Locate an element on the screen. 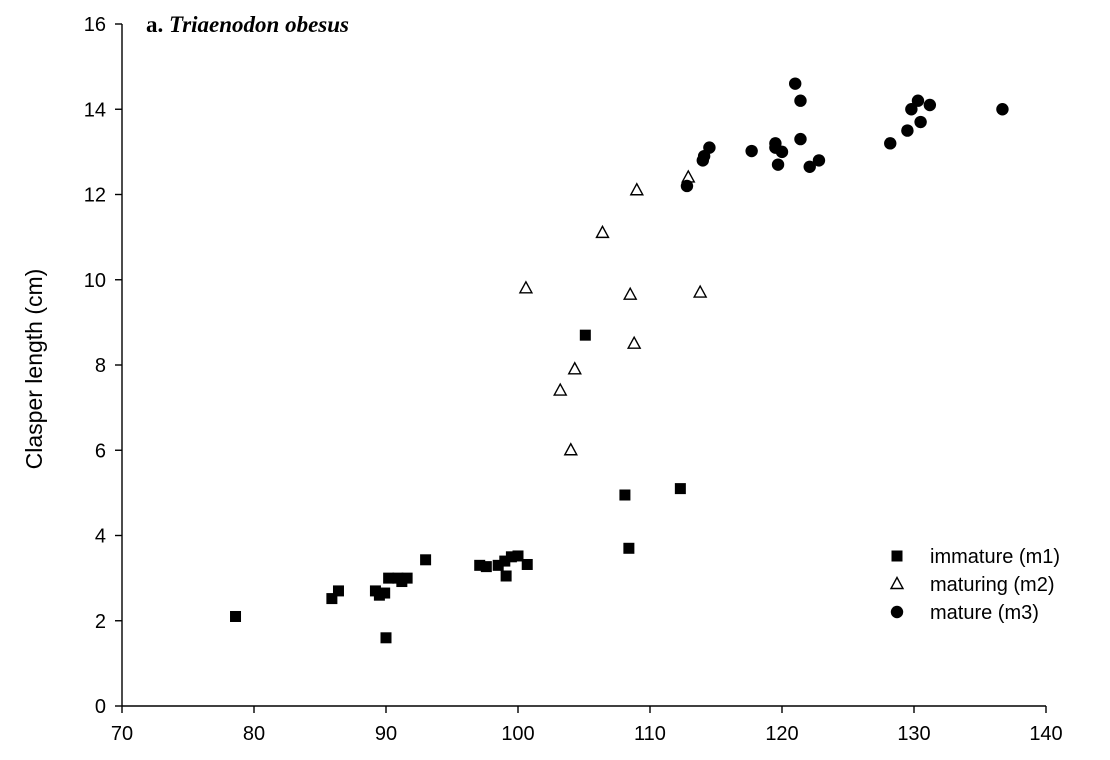  y-tick-label: 8 is located at coordinates (100, 366).